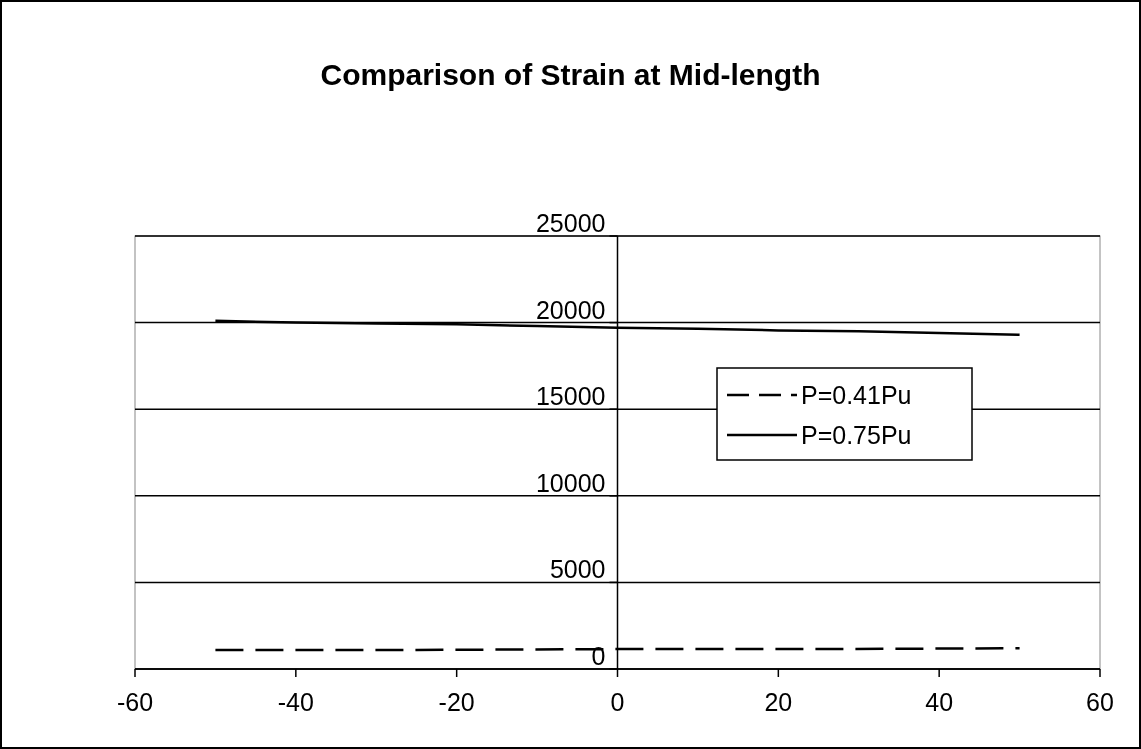  What do you see at coordinates (570, 396) in the screenshot?
I see `y-tick-label: 15000` at bounding box center [570, 396].